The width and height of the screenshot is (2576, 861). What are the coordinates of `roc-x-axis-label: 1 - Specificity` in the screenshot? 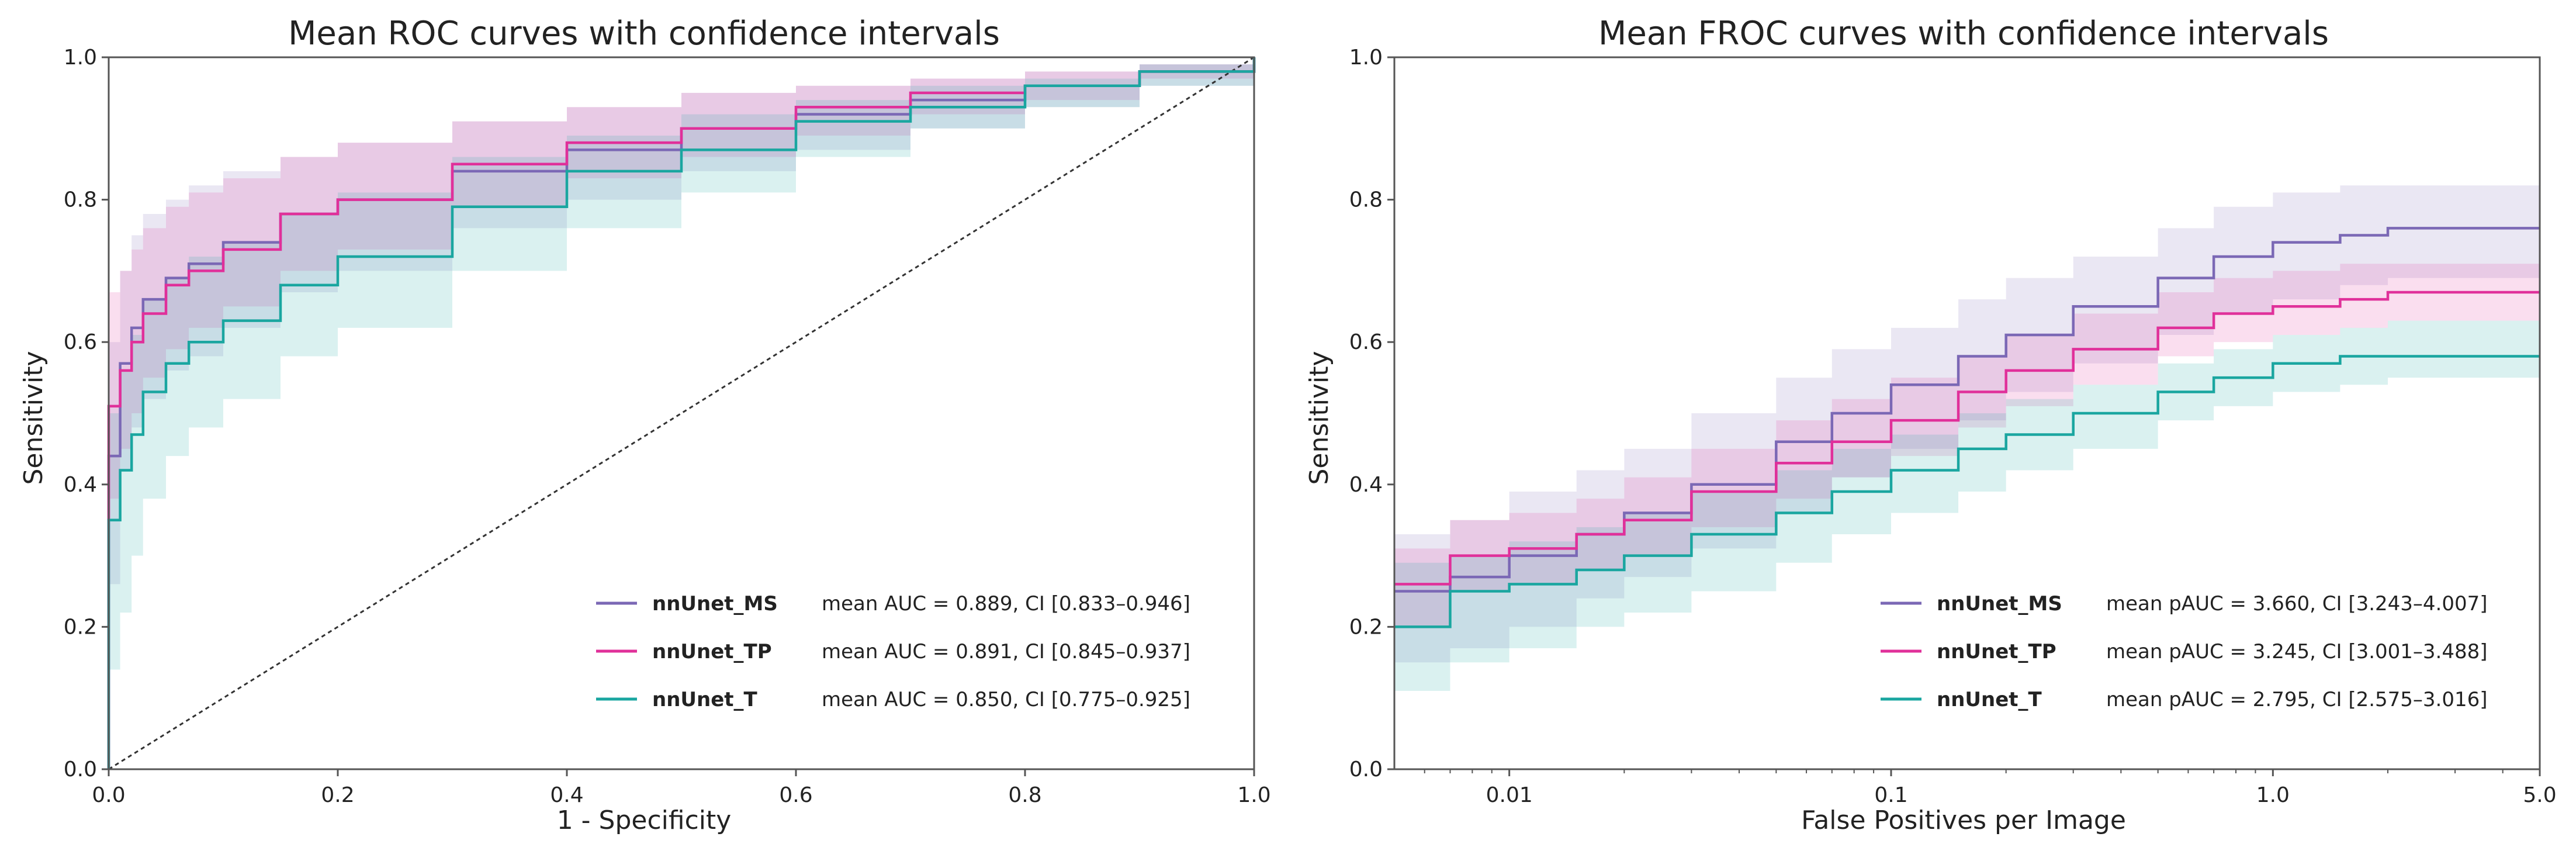 It's located at (644, 820).